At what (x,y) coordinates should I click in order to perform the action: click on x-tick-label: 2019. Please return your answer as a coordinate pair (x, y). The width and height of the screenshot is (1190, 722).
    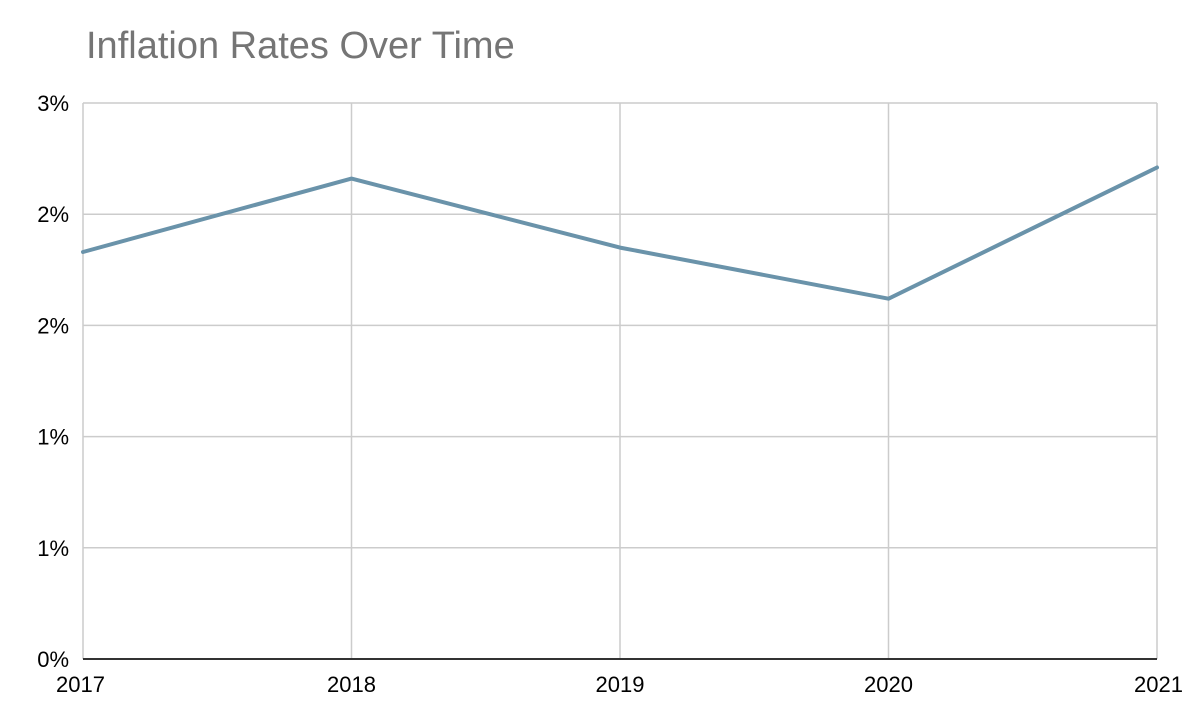
    Looking at the image, I should click on (620, 684).